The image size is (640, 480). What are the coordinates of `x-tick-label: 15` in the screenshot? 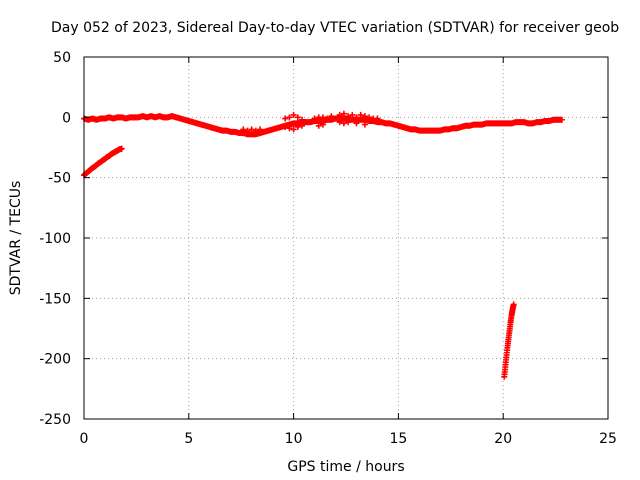 It's located at (398, 439).